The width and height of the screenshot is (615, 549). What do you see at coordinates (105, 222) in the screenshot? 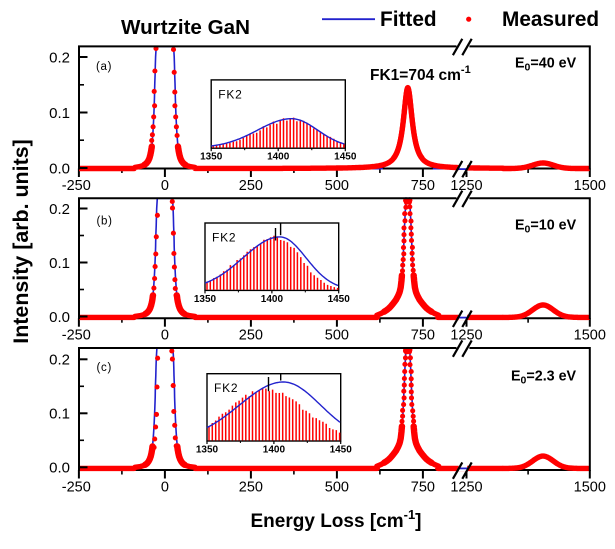
I see `svg-text: (b)` at bounding box center [105, 222].